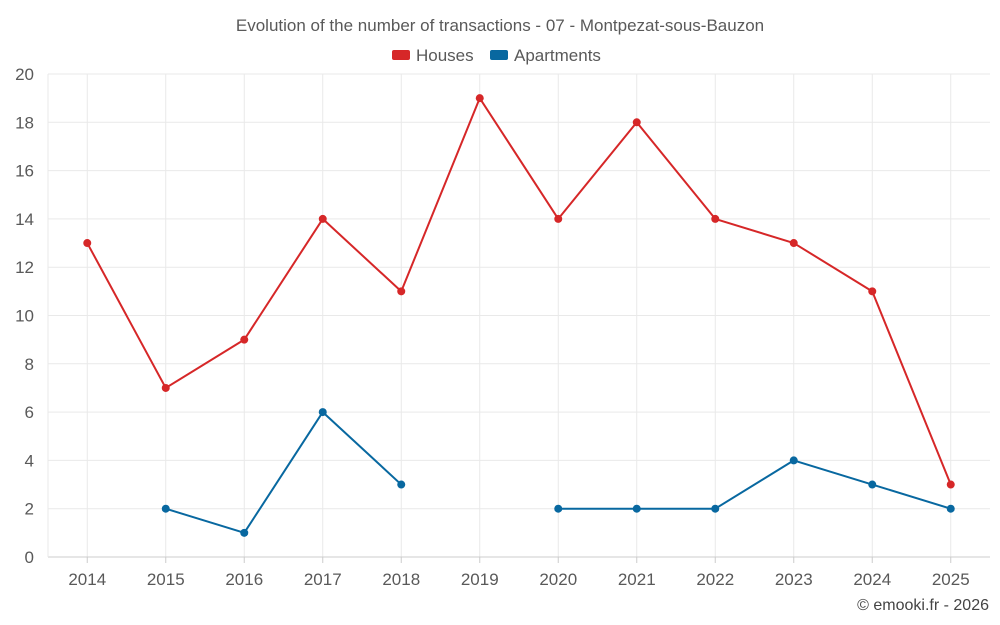 The height and width of the screenshot is (625, 1000). I want to click on y-tick-label: 20, so click(24, 74).